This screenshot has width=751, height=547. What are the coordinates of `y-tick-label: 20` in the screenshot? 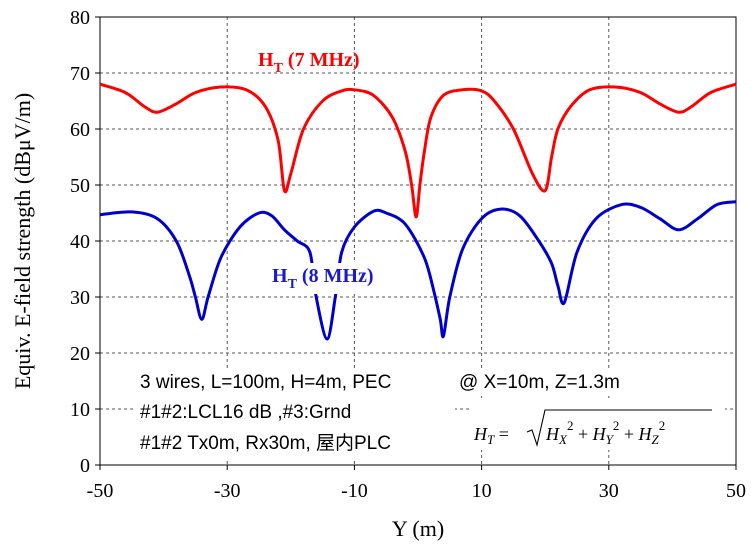 It's located at (80, 354).